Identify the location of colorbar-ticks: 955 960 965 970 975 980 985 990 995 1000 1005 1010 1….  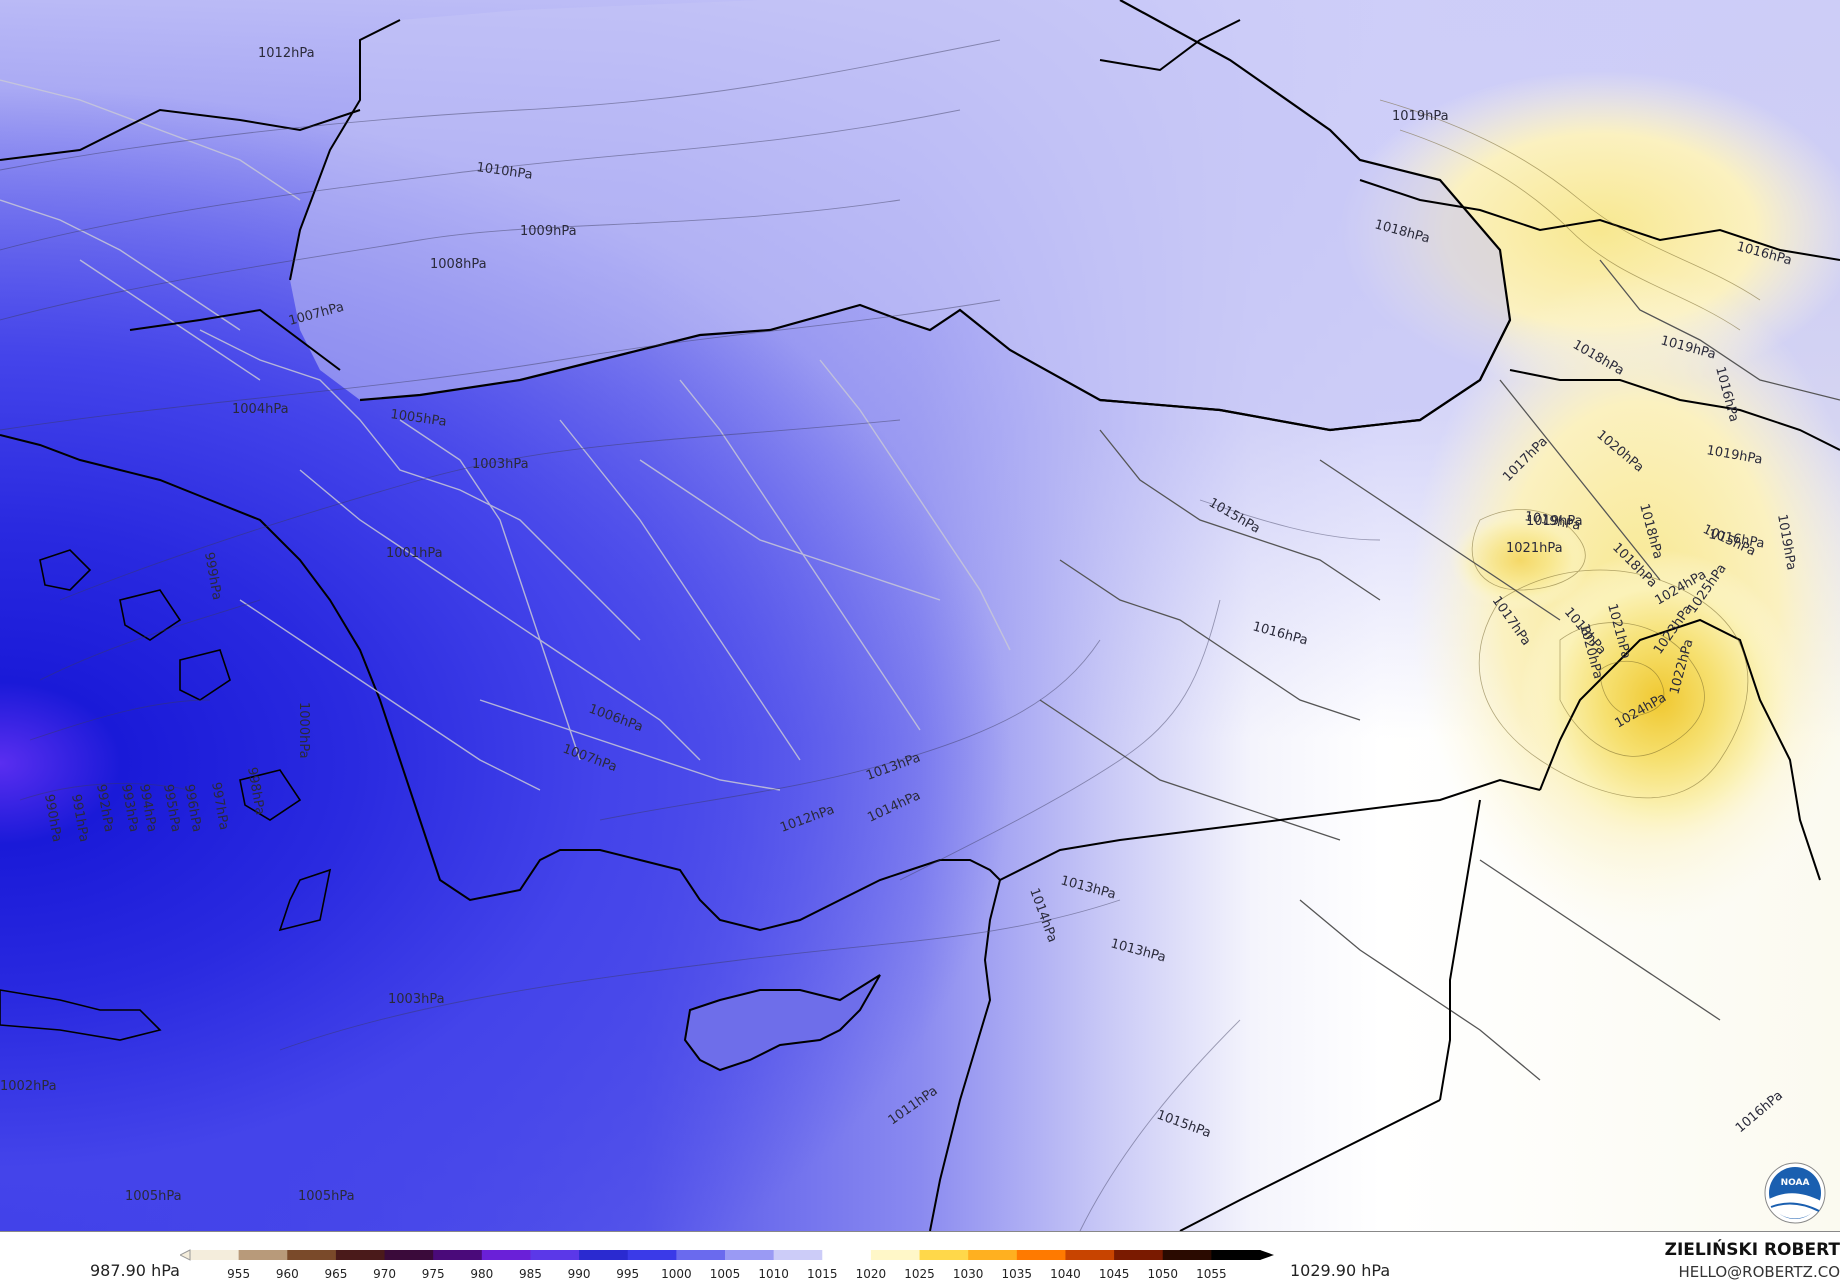
(726, 1274).